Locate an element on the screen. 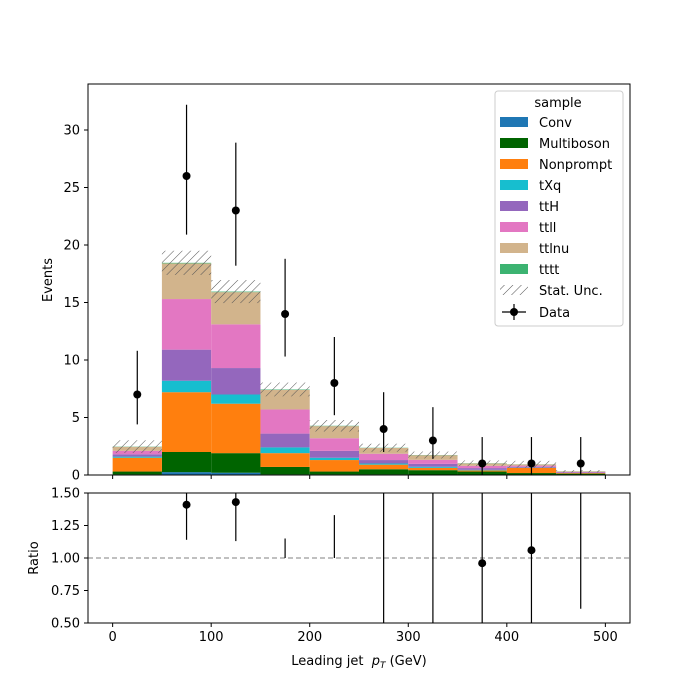 The height and width of the screenshot is (700, 700). bottom-ytick-label-1.25: 1.25 is located at coordinates (65, 526).